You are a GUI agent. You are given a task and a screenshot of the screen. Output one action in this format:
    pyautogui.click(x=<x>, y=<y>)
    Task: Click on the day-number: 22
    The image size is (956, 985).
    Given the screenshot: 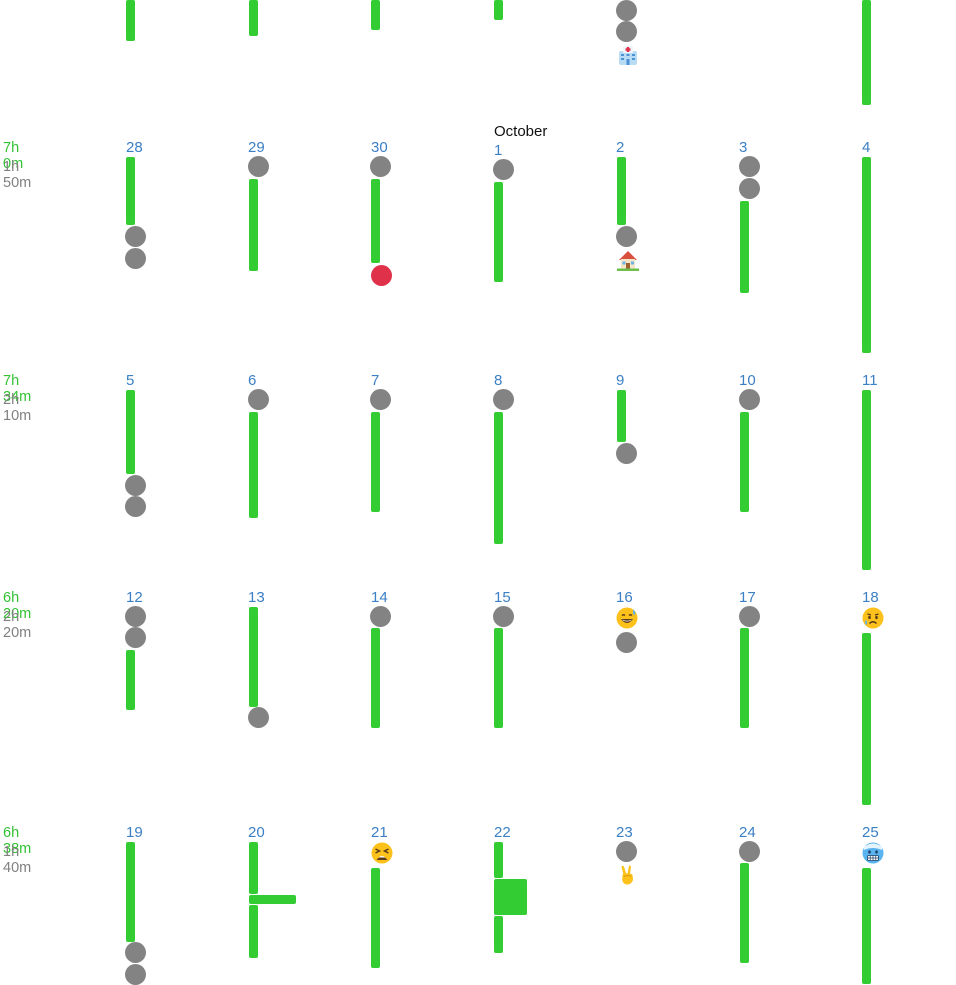 What is the action you would take?
    pyautogui.click(x=502, y=832)
    